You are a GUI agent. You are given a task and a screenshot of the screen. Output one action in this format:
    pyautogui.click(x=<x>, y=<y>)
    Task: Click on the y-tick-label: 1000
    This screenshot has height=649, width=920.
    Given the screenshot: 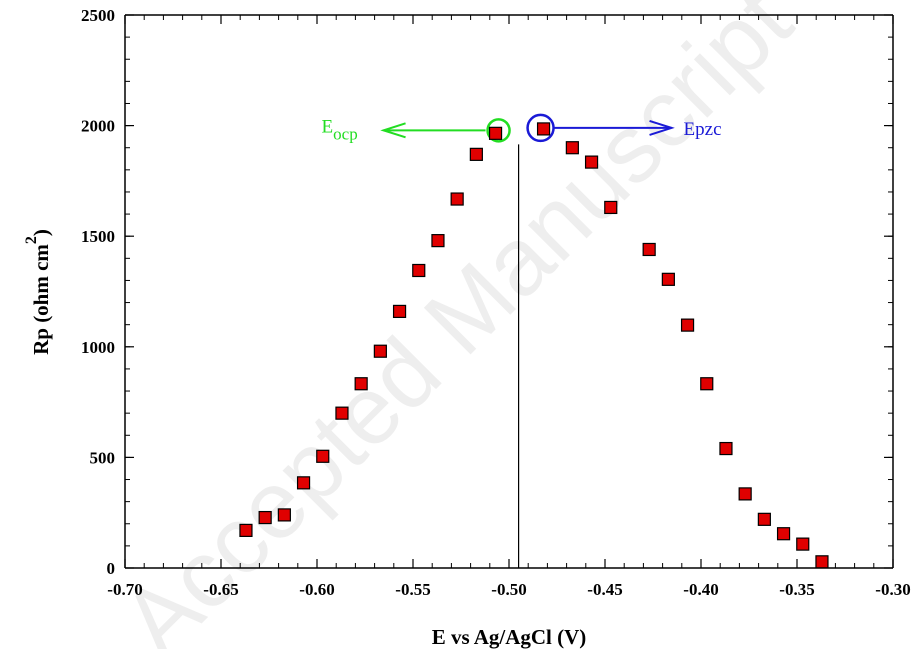 What is the action you would take?
    pyautogui.click(x=98, y=347)
    